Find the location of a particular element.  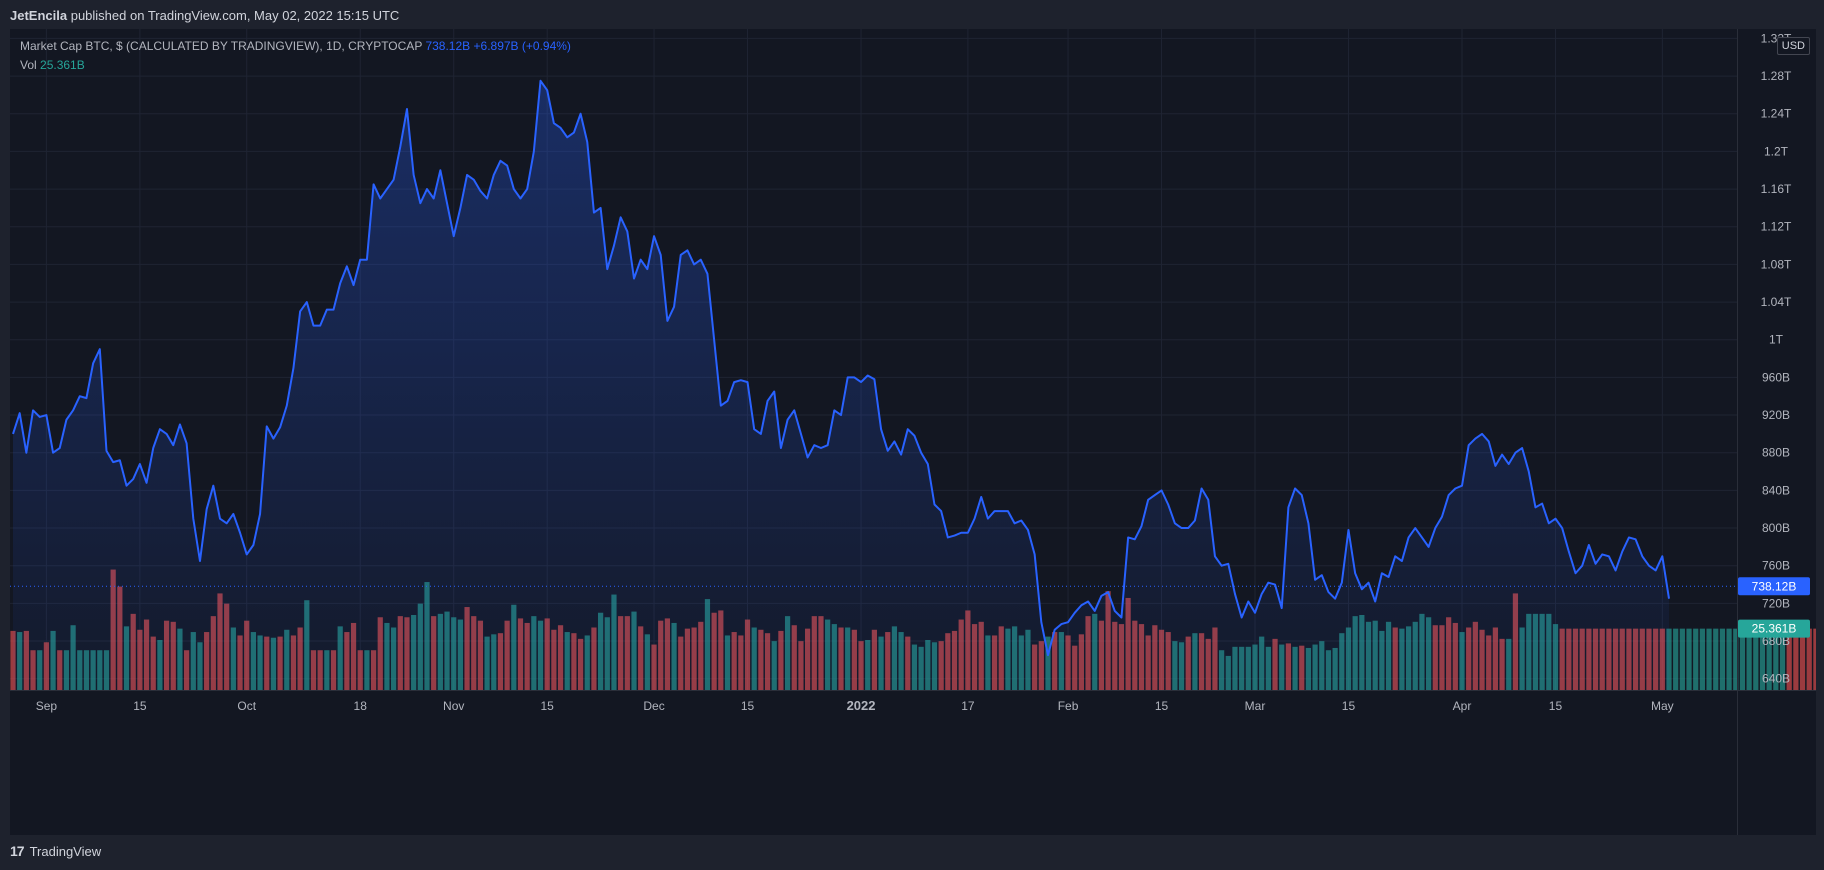

legend-vol-value: 25.361B is located at coordinates (62, 65).